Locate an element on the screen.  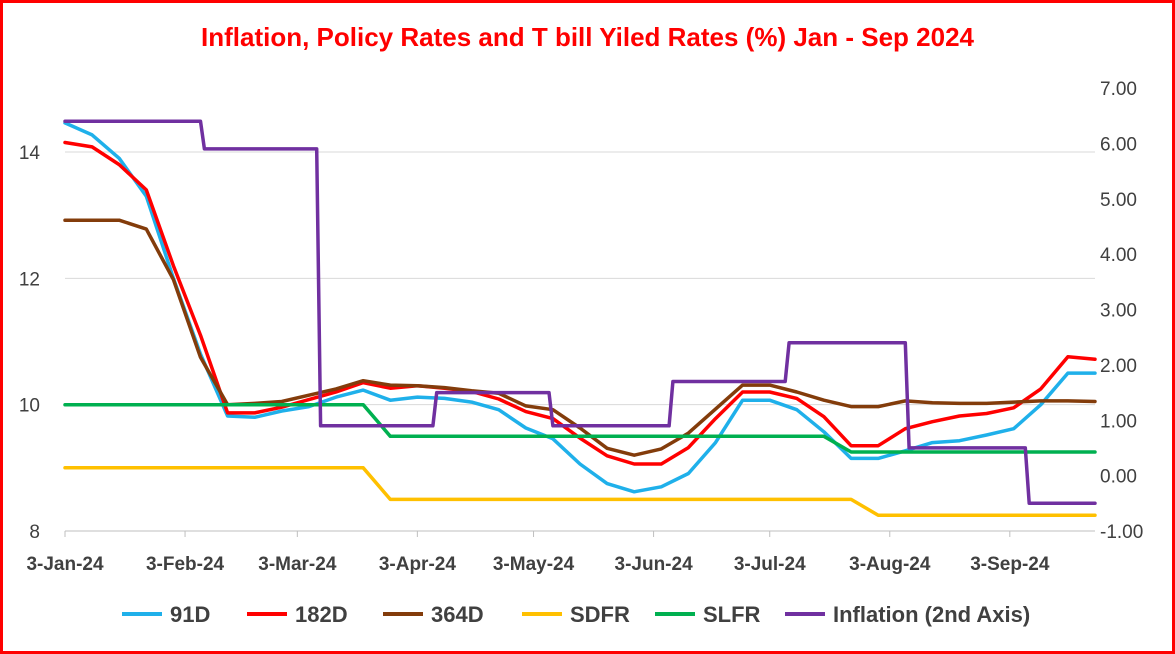
y-left-tick-label: 8 is located at coordinates (34, 532).